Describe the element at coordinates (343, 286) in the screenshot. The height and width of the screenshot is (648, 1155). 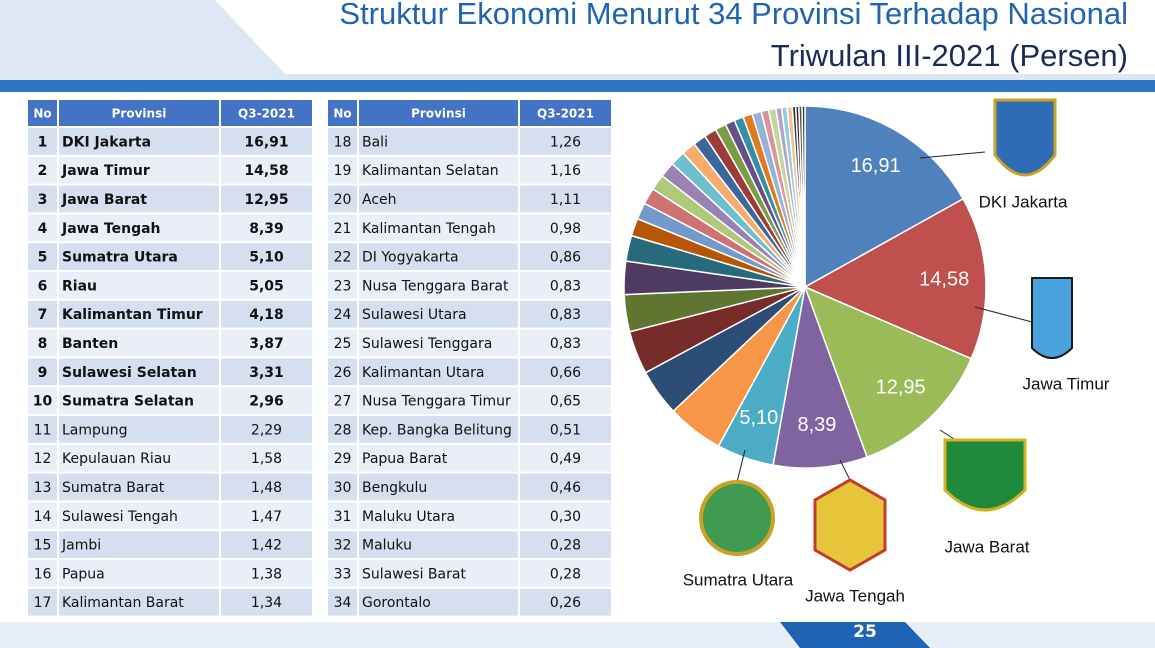
I see `cell-text: 23` at that location.